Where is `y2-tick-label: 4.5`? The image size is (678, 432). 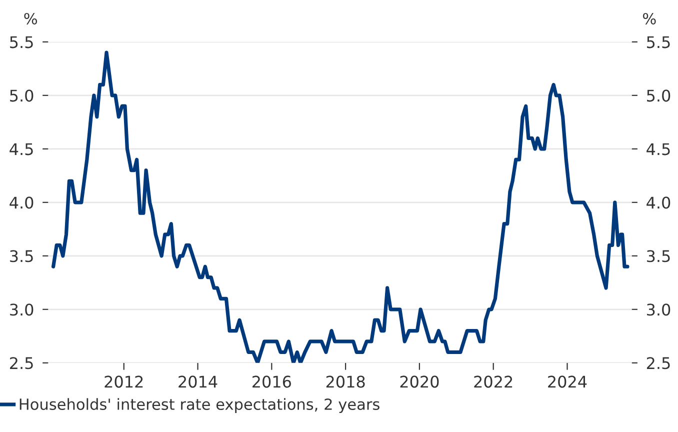 y2-tick-label: 4.5 is located at coordinates (658, 149).